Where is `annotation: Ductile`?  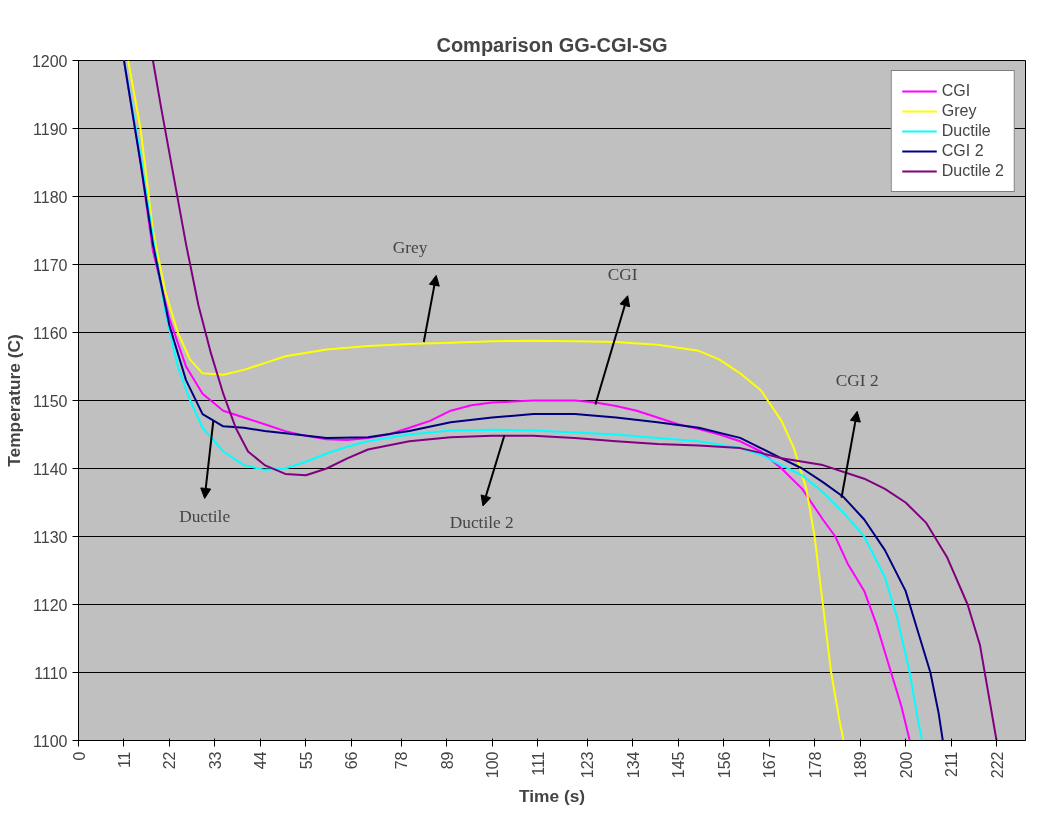 annotation: Ductile is located at coordinates (205, 516).